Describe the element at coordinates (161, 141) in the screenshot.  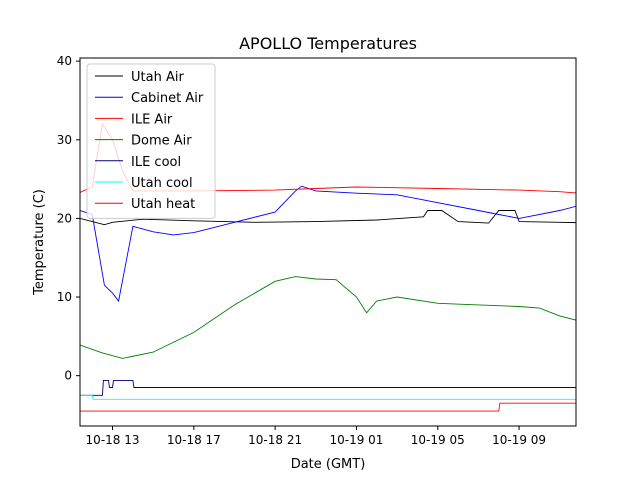
I see `legend-label: Dome Air` at that location.